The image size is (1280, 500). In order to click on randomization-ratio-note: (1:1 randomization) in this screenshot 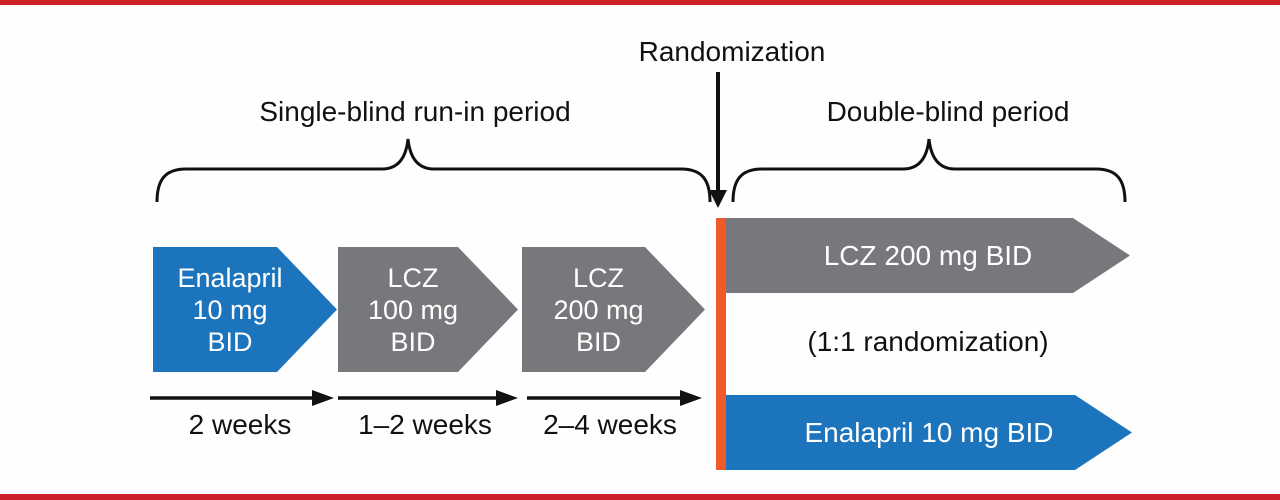, I will do `click(928, 341)`.